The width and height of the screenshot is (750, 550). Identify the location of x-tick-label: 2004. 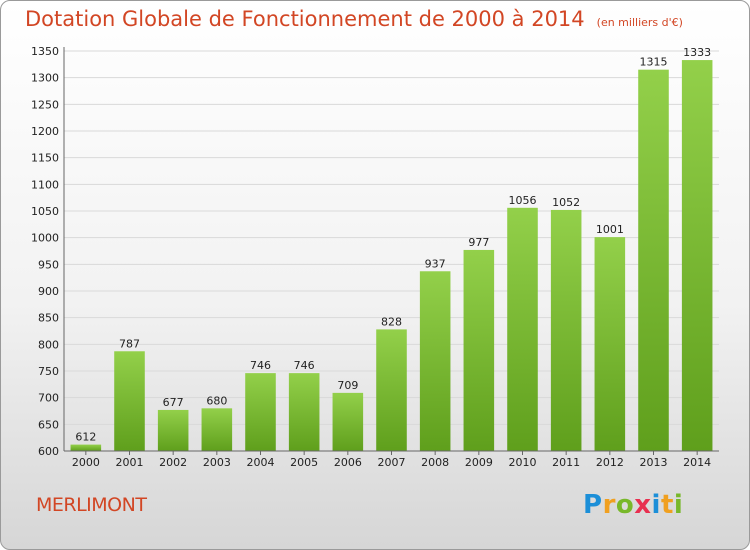
(261, 462).